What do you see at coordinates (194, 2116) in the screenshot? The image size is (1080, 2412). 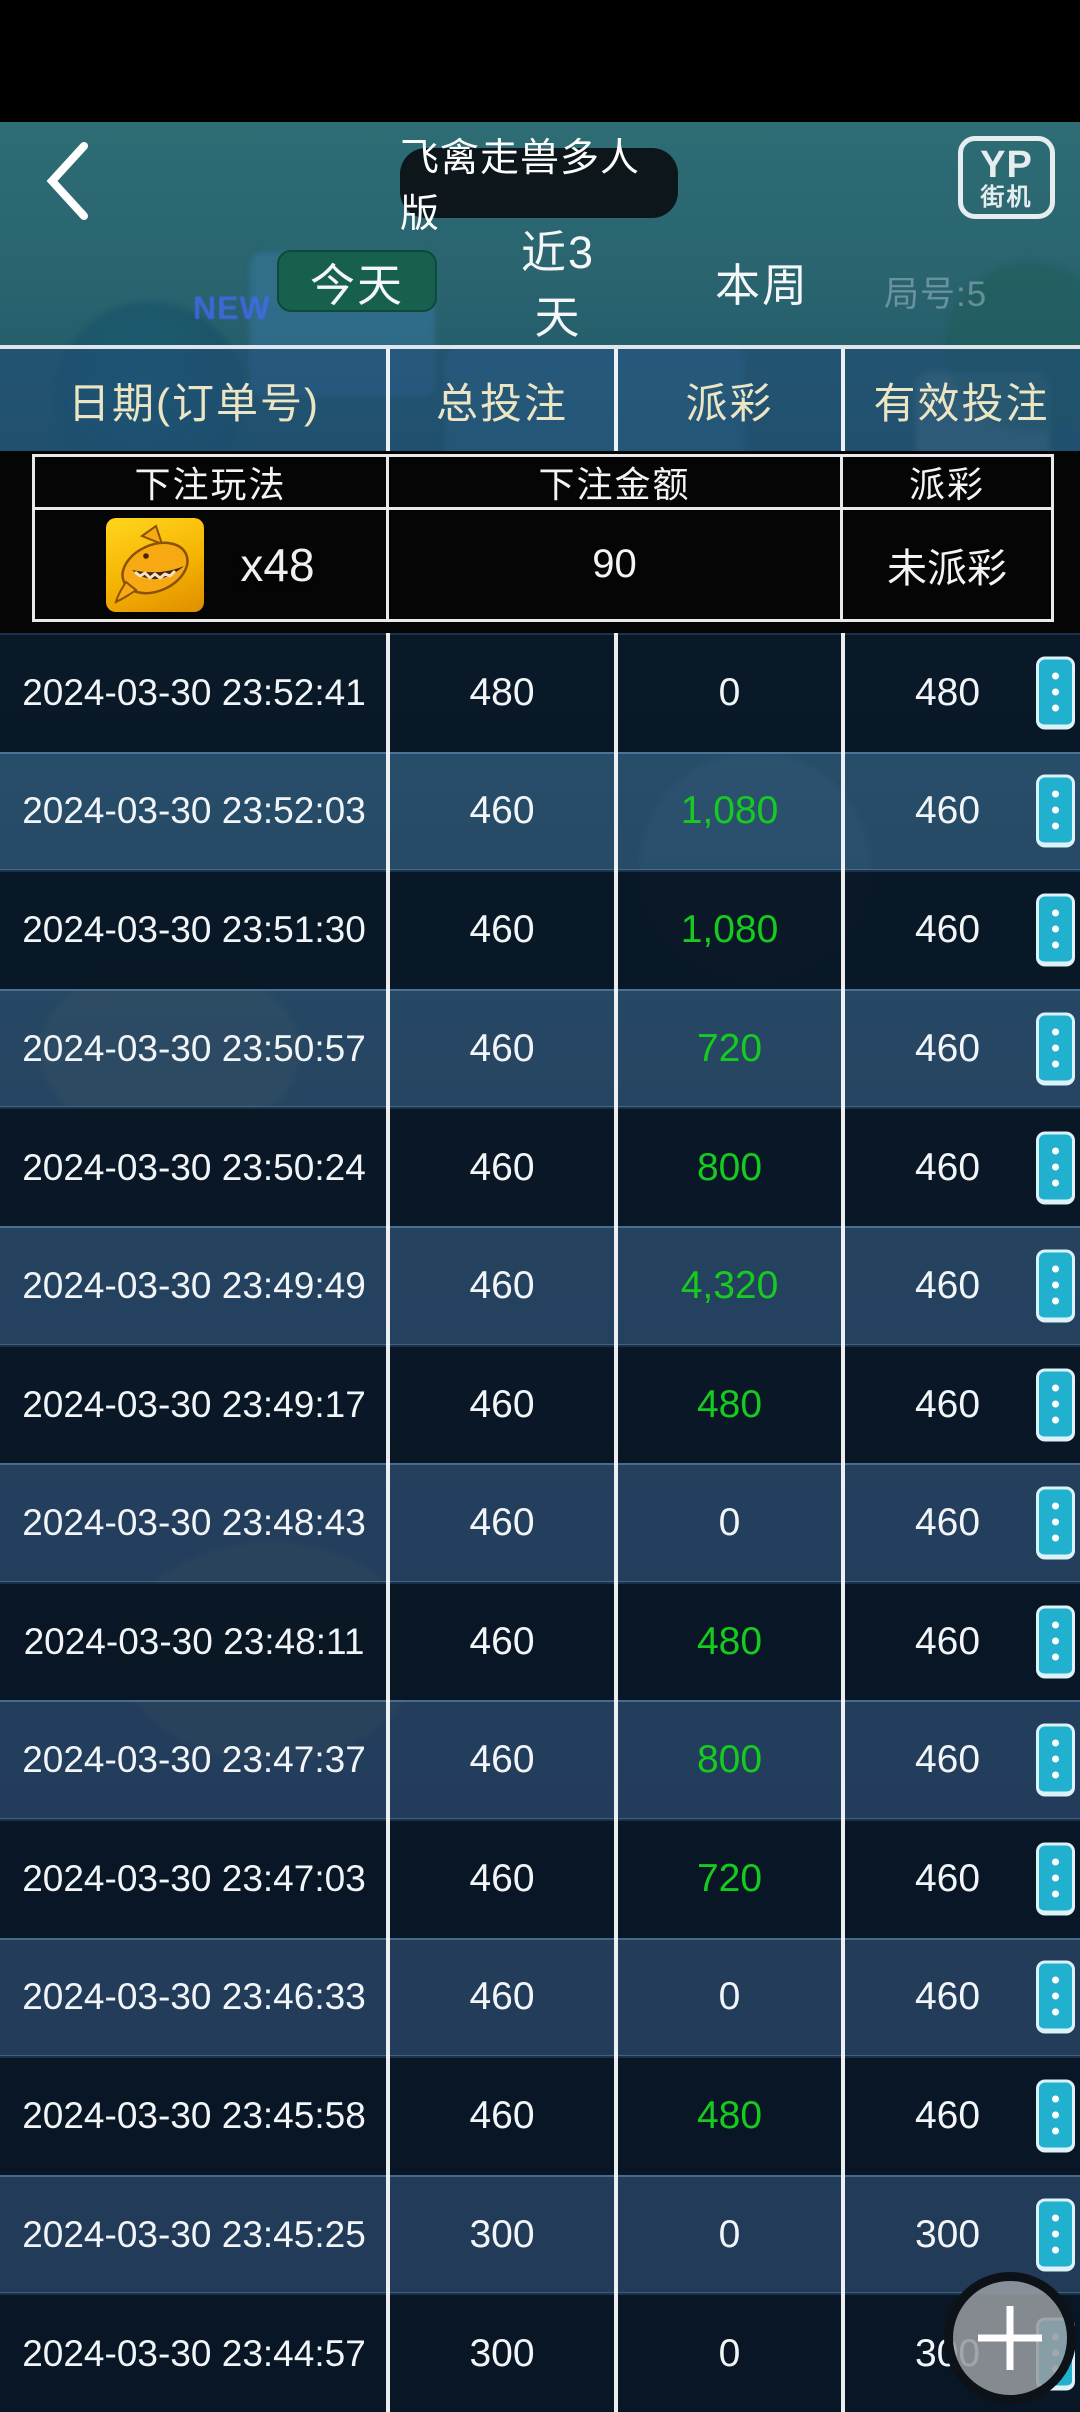 I see `row-datetime: 2024-03-30 23:45:58` at bounding box center [194, 2116].